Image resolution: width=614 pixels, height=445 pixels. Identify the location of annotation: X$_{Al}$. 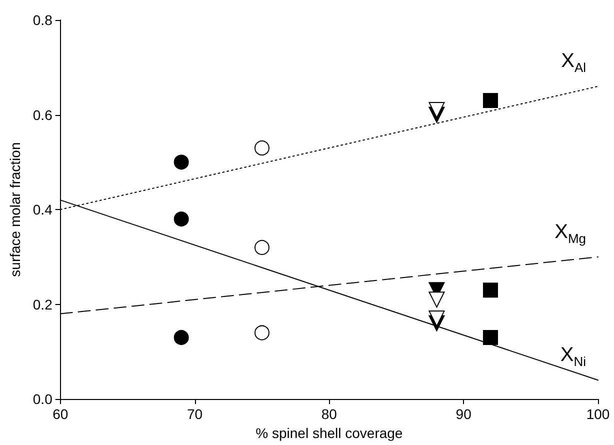
(573, 63).